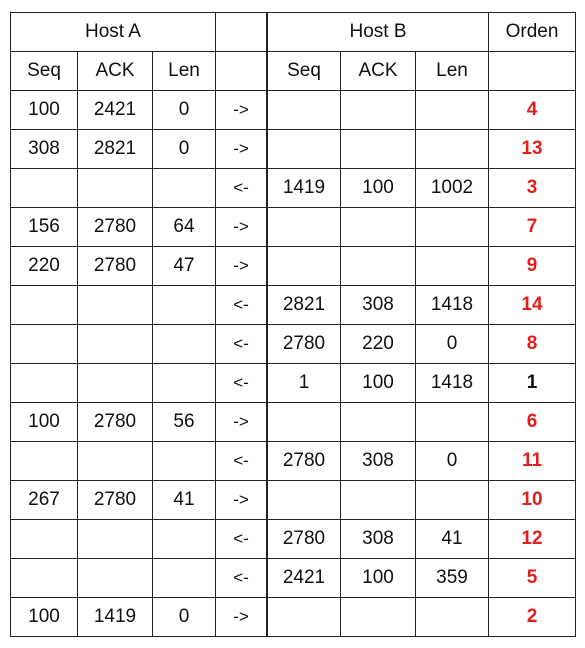  I want to click on header-row-hosts: Host A Host B Orden, so click(293, 32).